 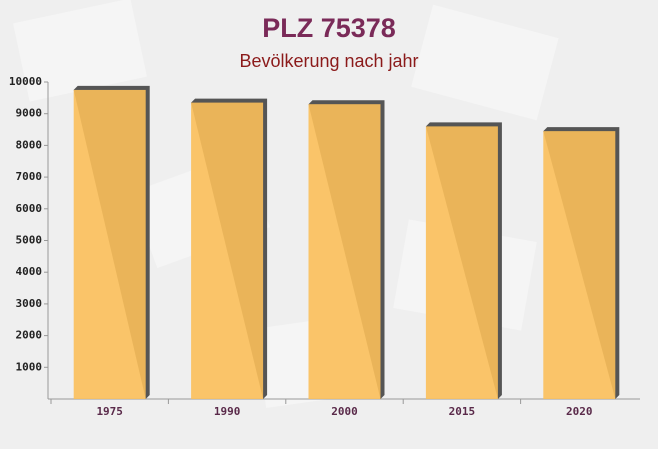 I want to click on x-tick-label: 1975, so click(x=109, y=411).